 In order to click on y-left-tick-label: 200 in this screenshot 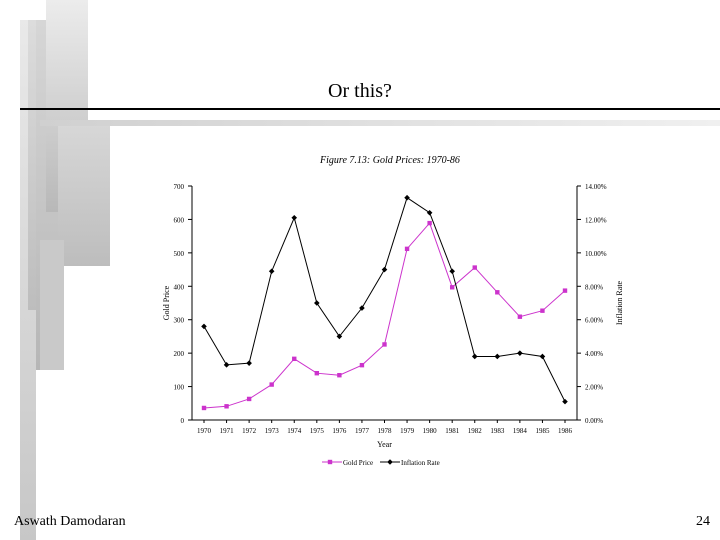, I will do `click(179, 354)`.